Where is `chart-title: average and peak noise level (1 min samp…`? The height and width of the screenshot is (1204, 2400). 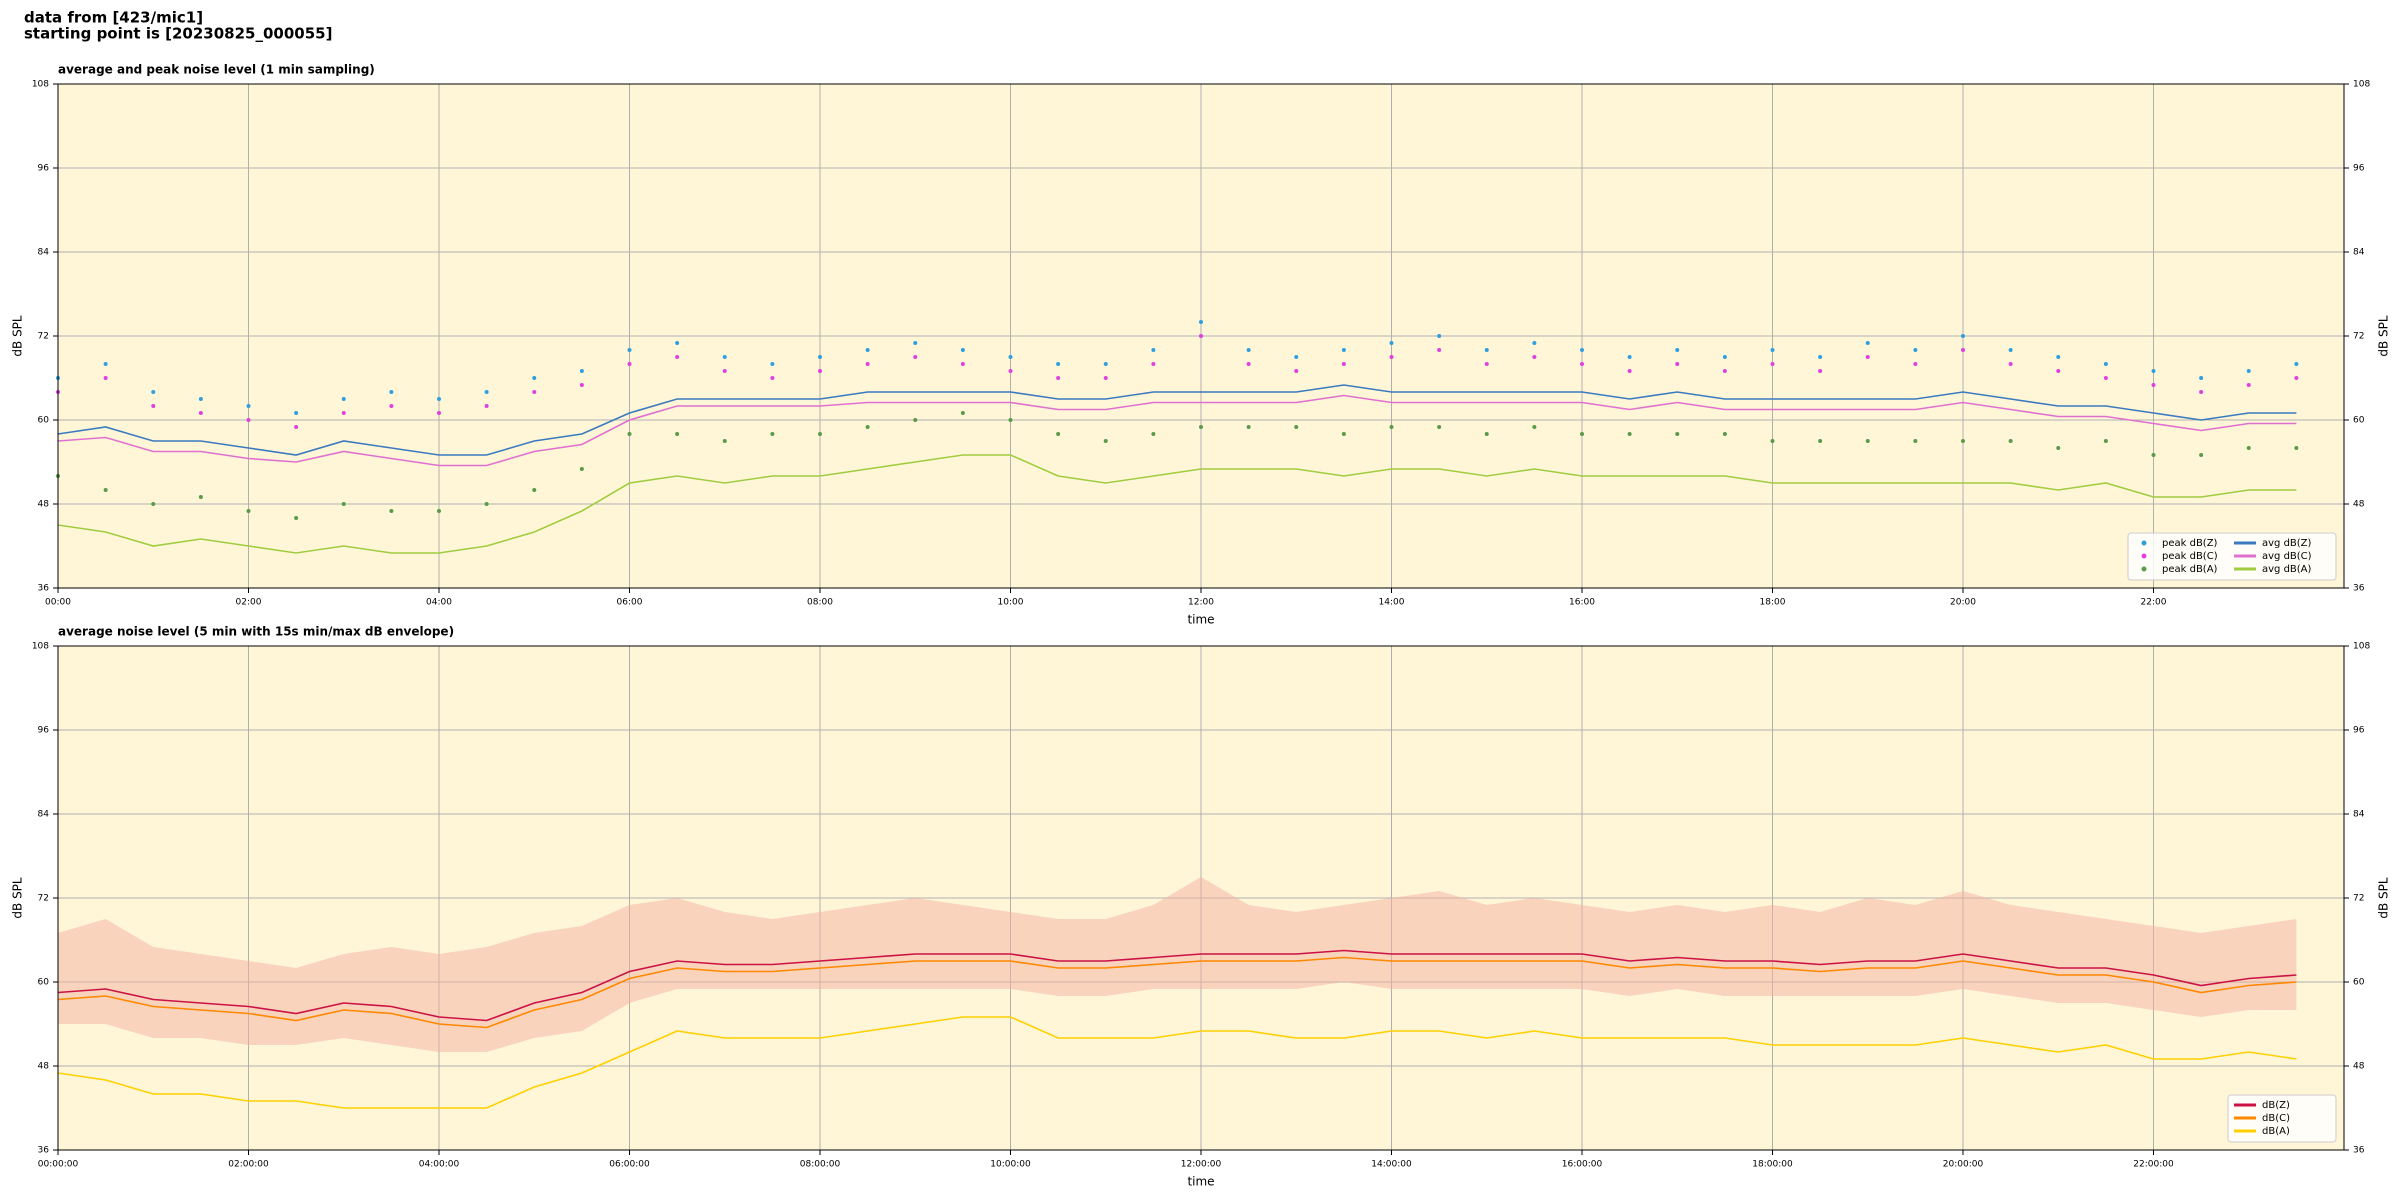 chart-title: average and peak noise level (1 min samp… is located at coordinates (216, 70).